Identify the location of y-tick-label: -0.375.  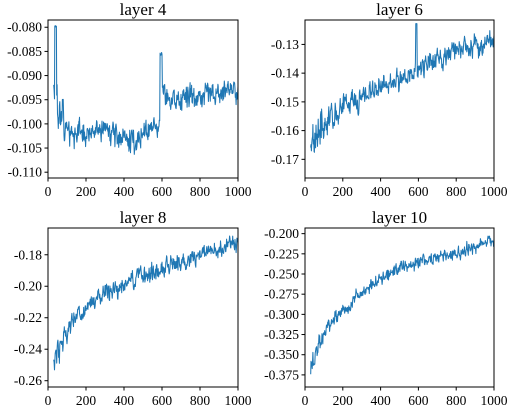
(281, 374).